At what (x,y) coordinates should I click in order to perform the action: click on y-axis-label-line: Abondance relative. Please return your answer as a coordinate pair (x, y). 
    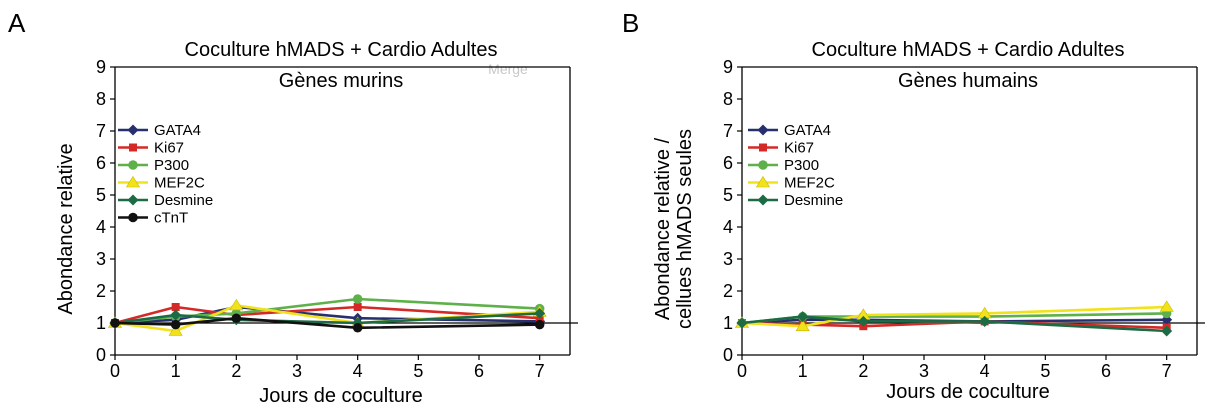
    Looking at the image, I should click on (66, 228).